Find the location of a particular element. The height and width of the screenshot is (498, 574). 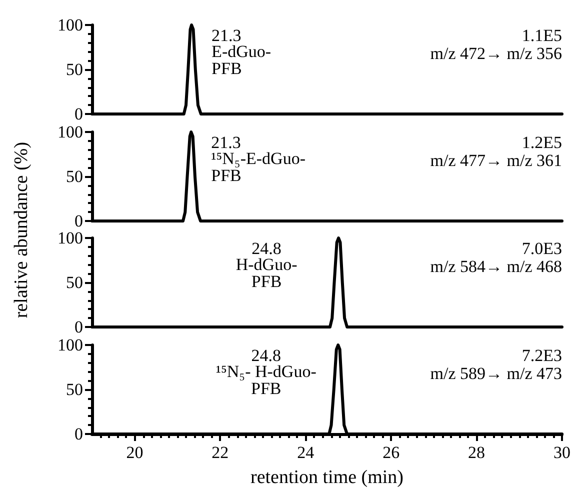

y-axis-title: relative abundance (%) is located at coordinates (22, 229).